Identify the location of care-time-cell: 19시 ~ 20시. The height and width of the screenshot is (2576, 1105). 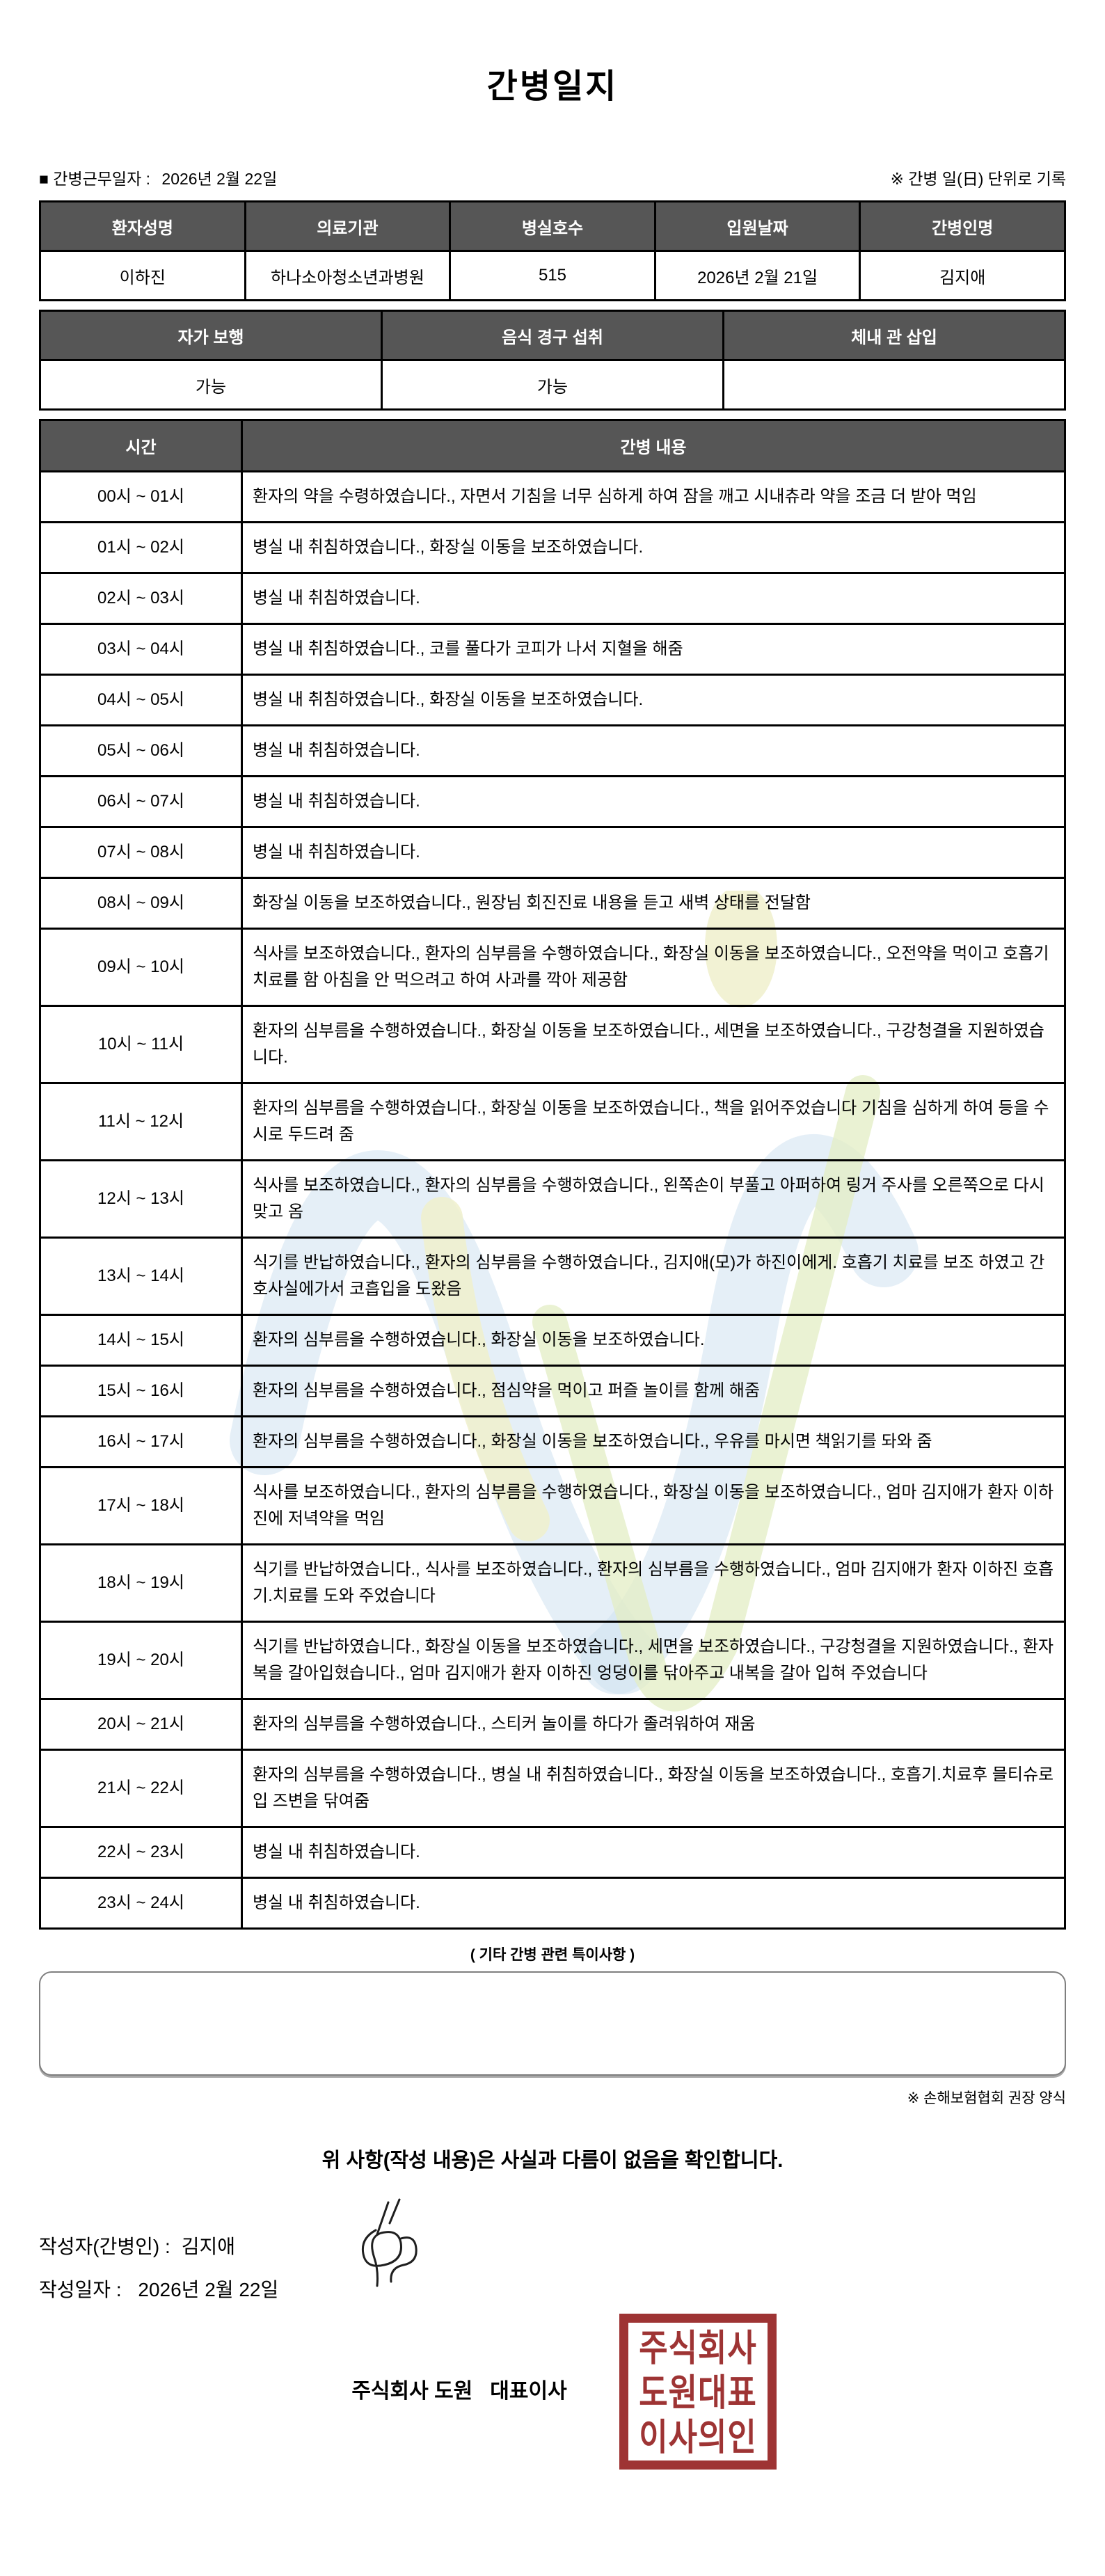
(141, 1660).